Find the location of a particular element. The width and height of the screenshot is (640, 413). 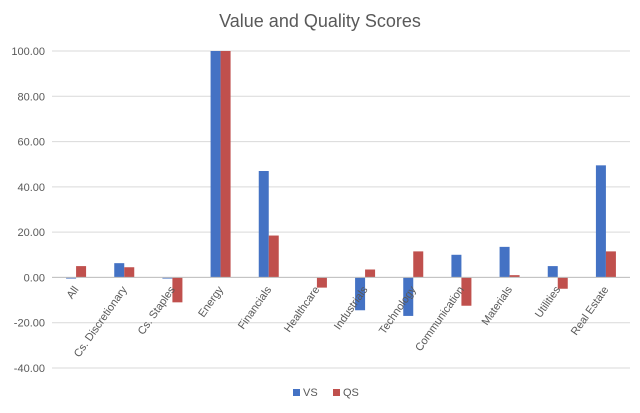

y-tick-label: -40.00 is located at coordinates (29, 369).